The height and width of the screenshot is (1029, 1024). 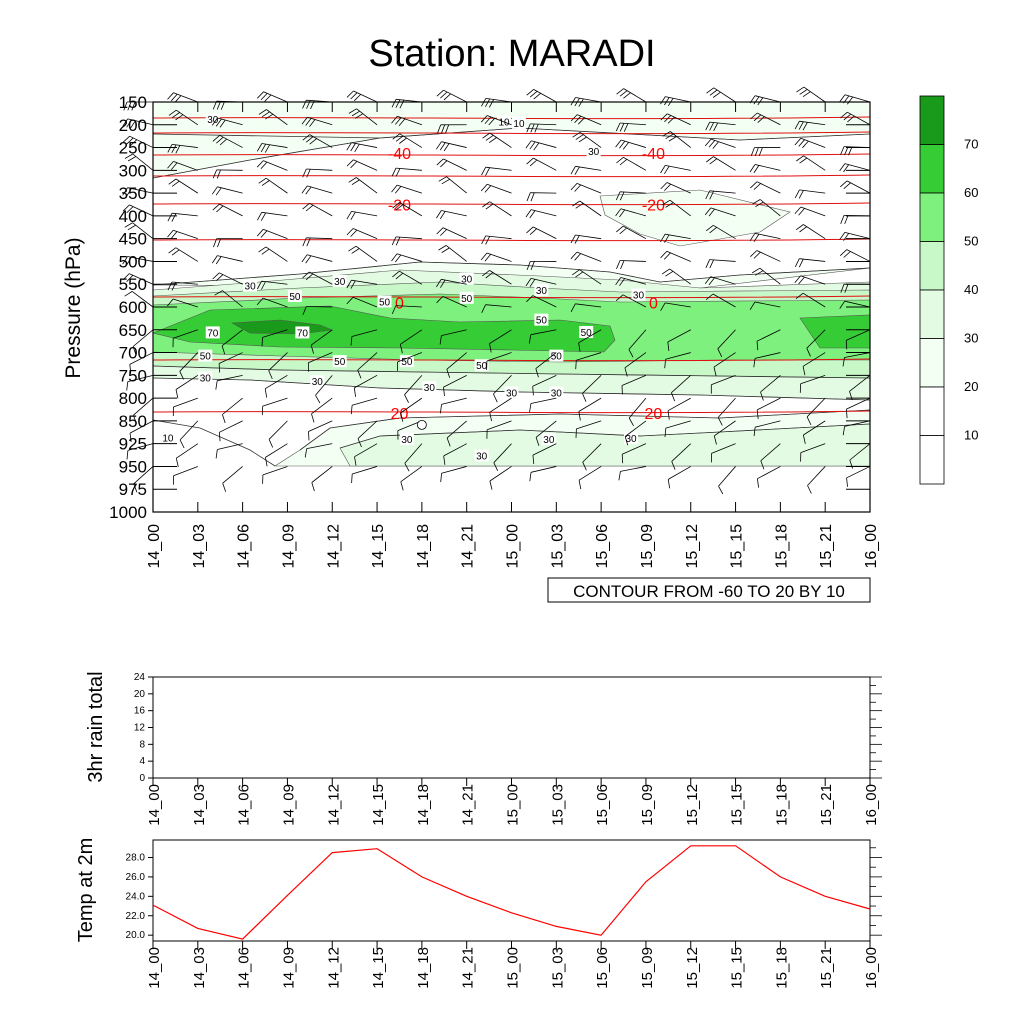 I want to click on x-tick-label: 15_00, so click(x=513, y=546).